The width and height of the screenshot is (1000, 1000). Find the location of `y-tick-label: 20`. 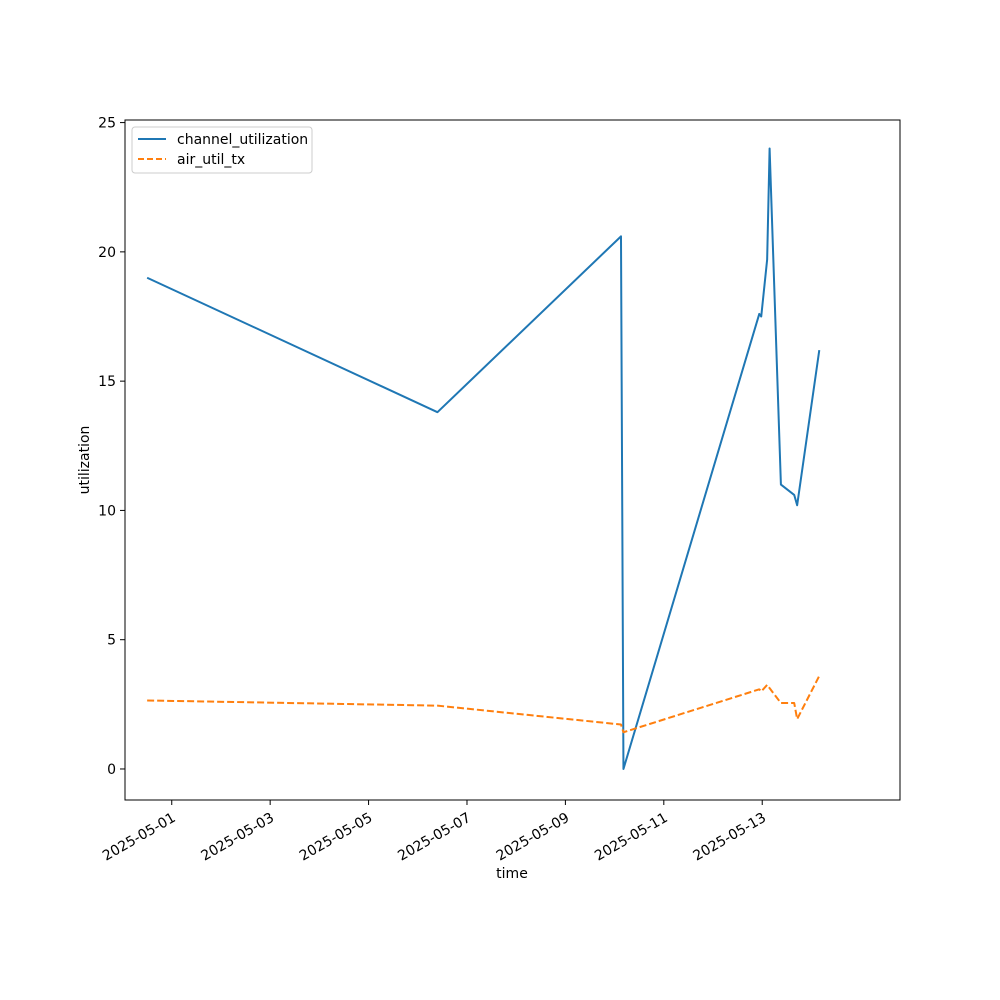

y-tick-label: 20 is located at coordinates (107, 253).